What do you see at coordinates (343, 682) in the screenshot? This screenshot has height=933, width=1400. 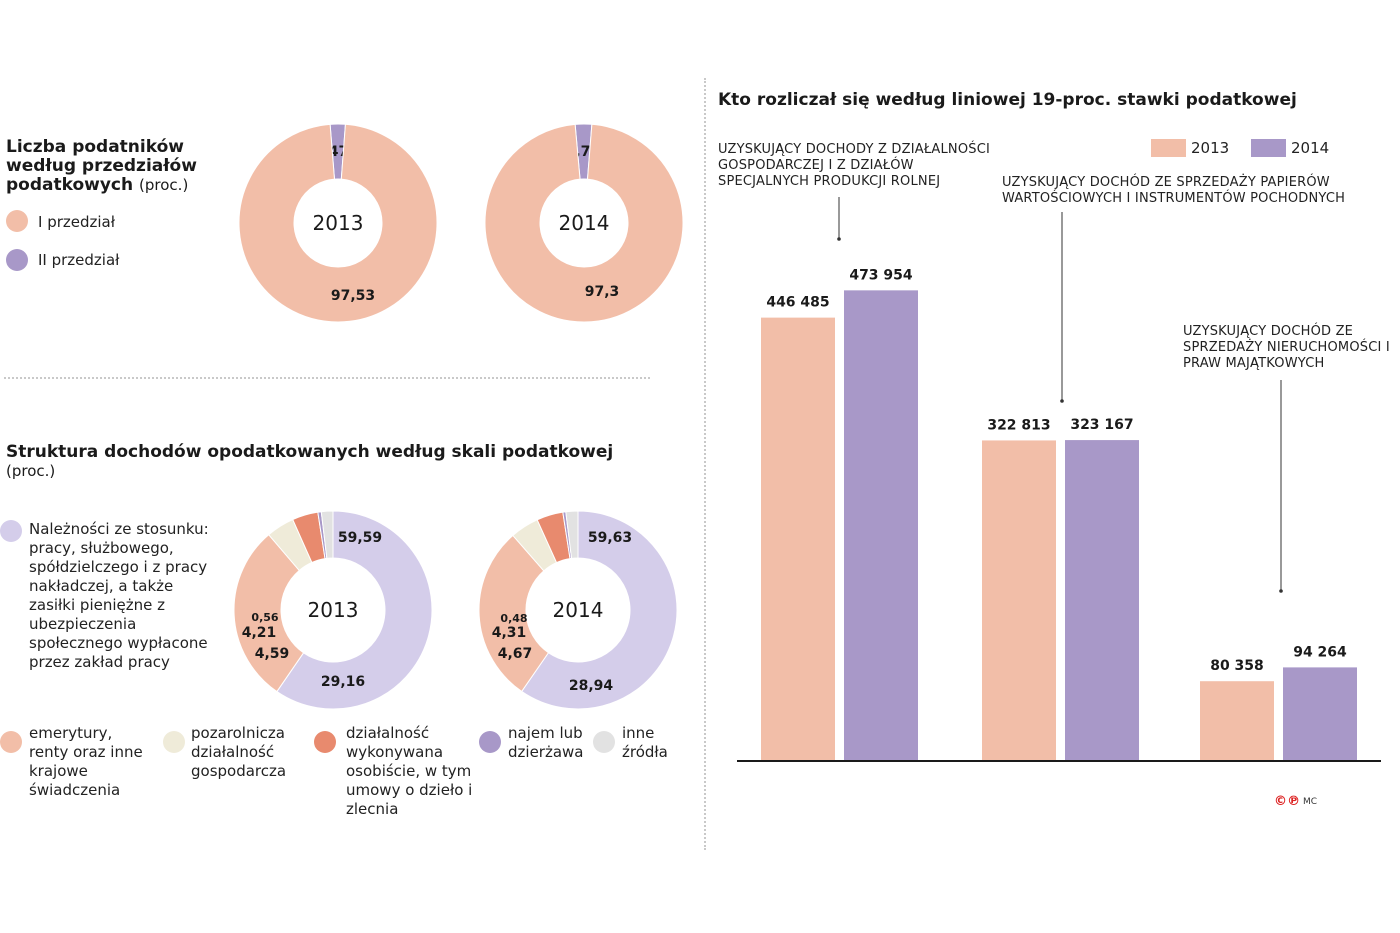 I see `slice-value-label: 29,16` at bounding box center [343, 682].